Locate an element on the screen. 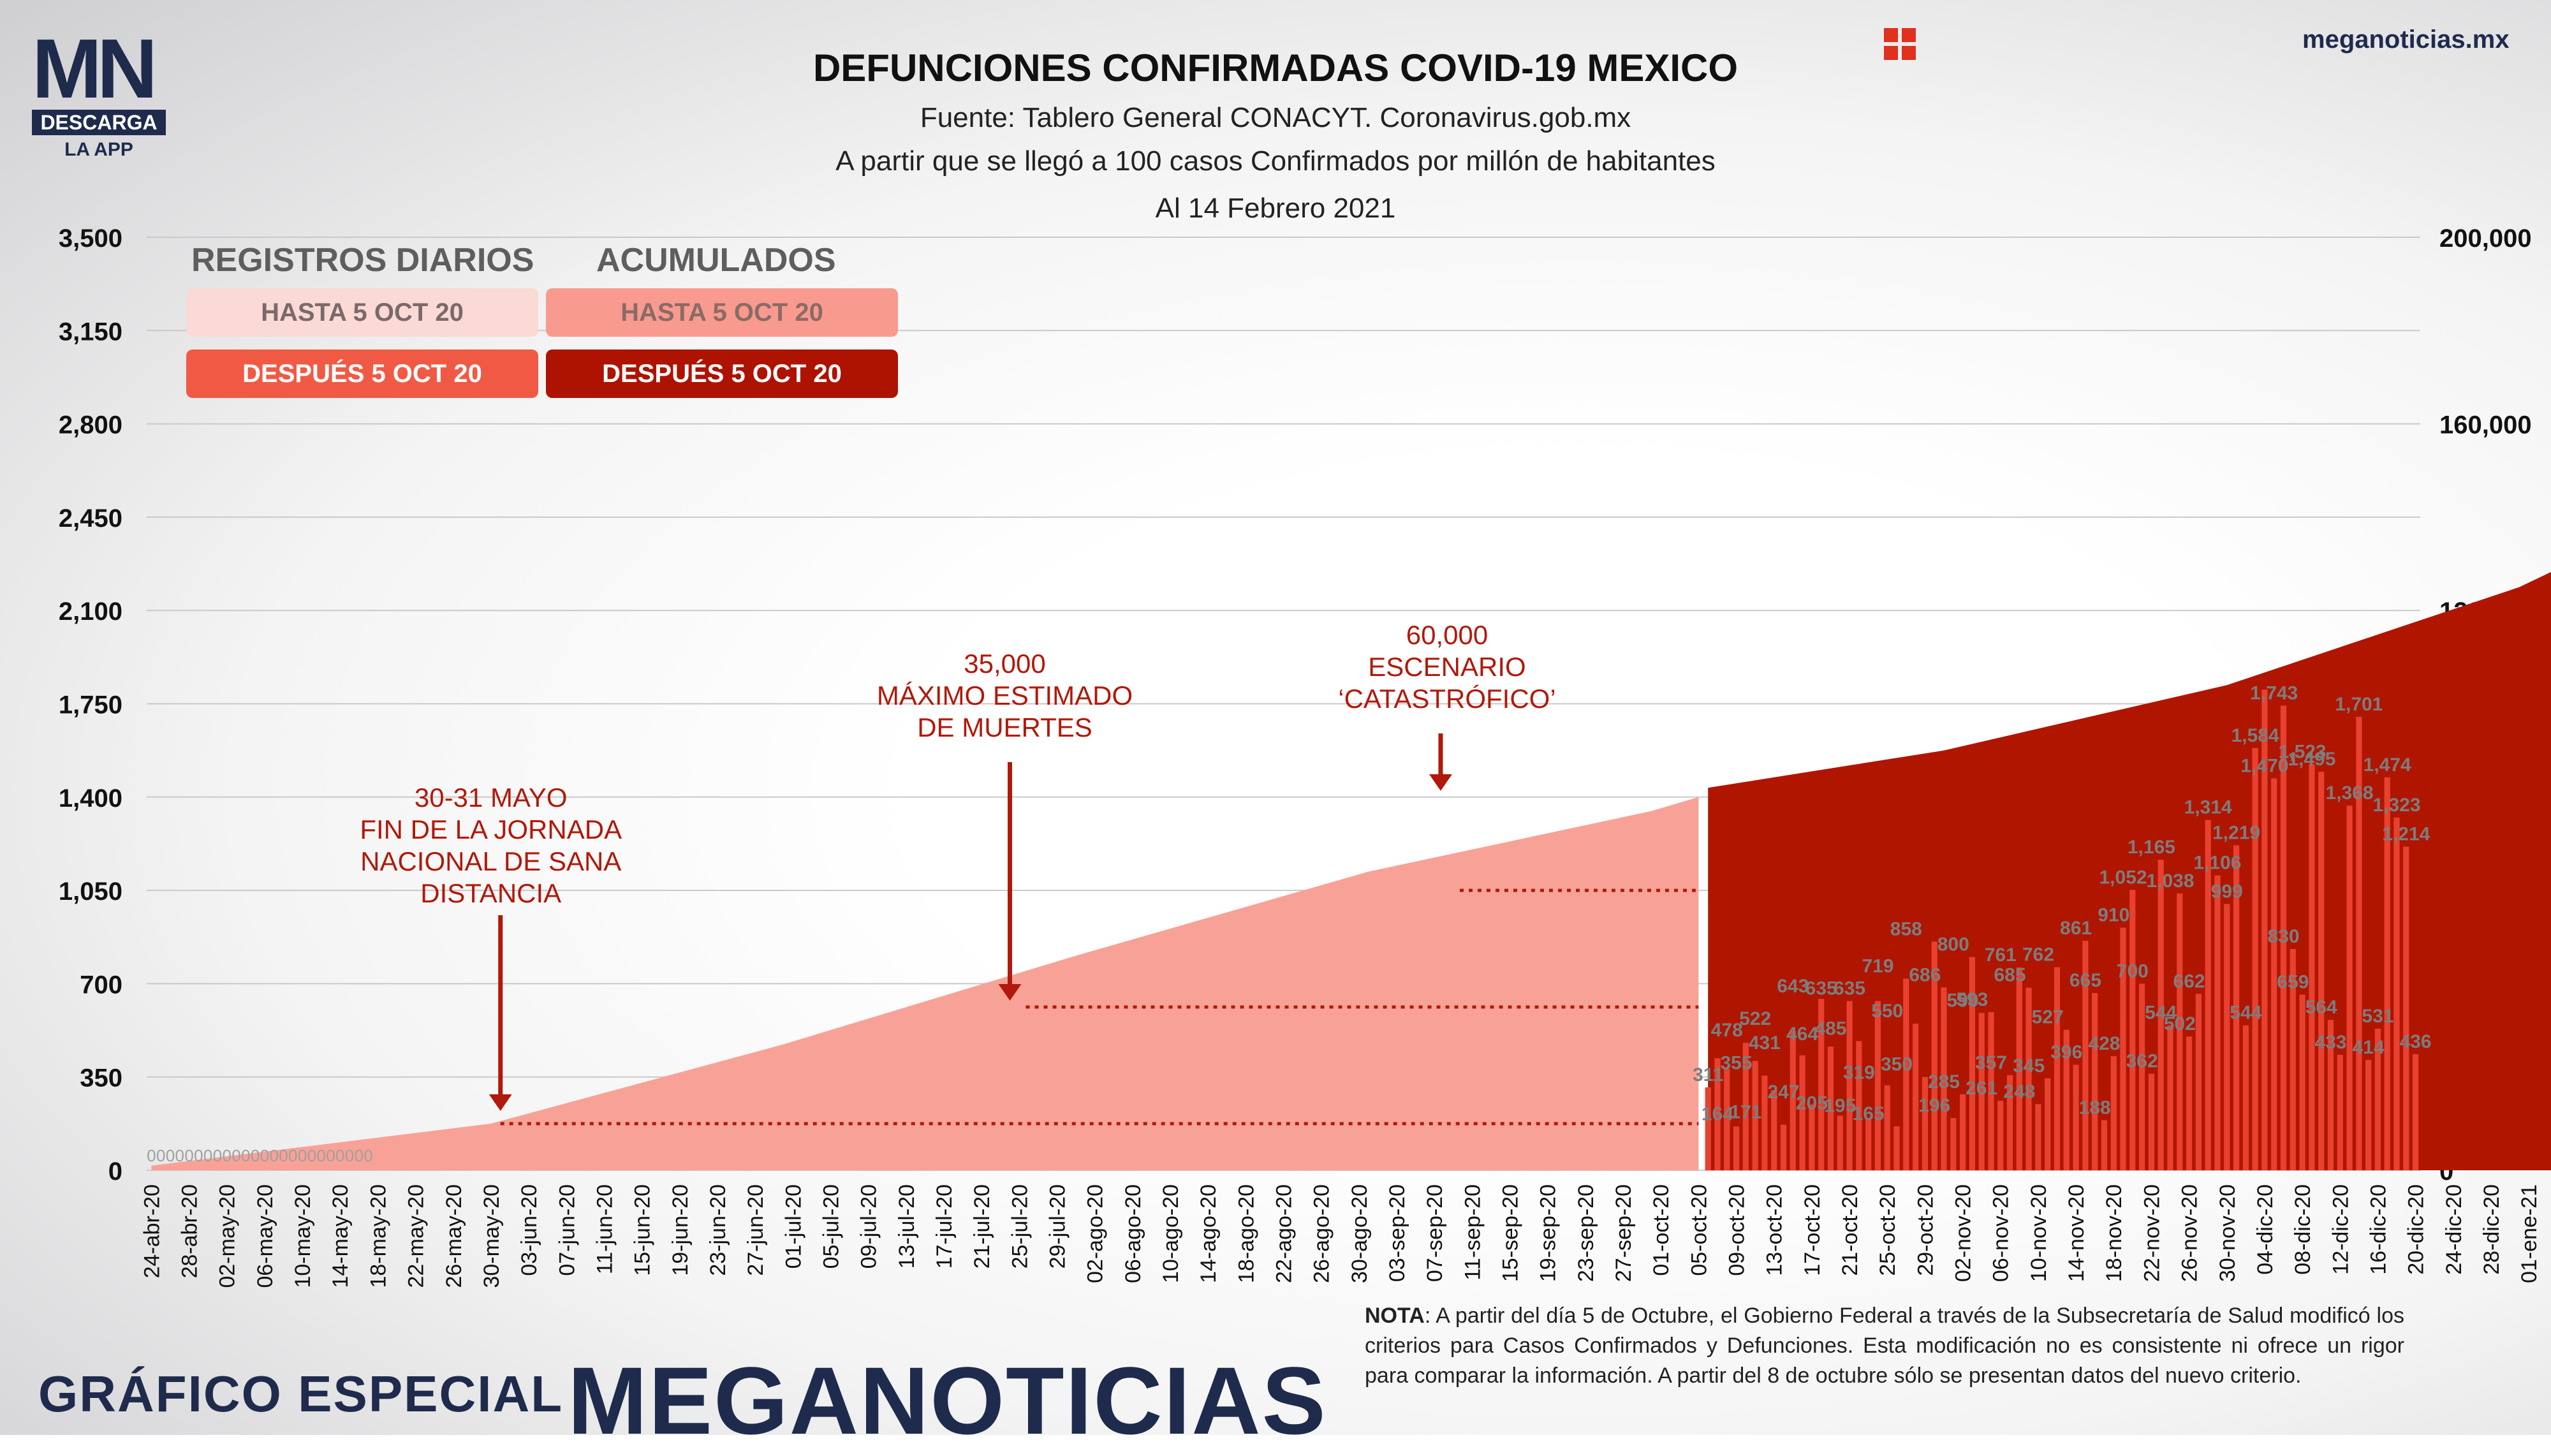  data-label: 164 is located at coordinates (1718, 1113).